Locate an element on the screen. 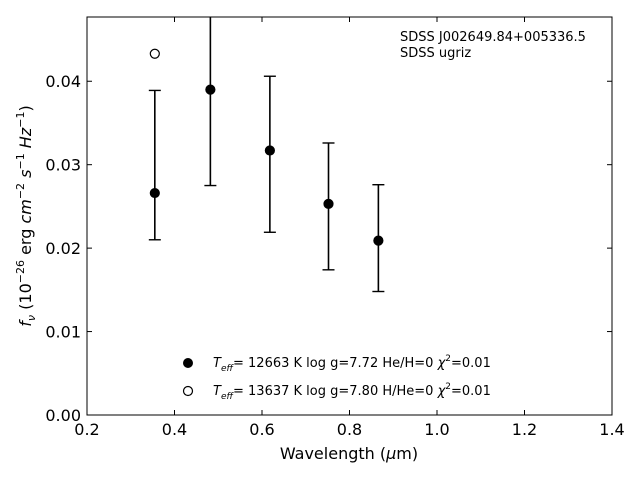 Image resolution: width=640 pixels, height=480 pixels. annotation-survey: SDSS ugriz is located at coordinates (435, 53).